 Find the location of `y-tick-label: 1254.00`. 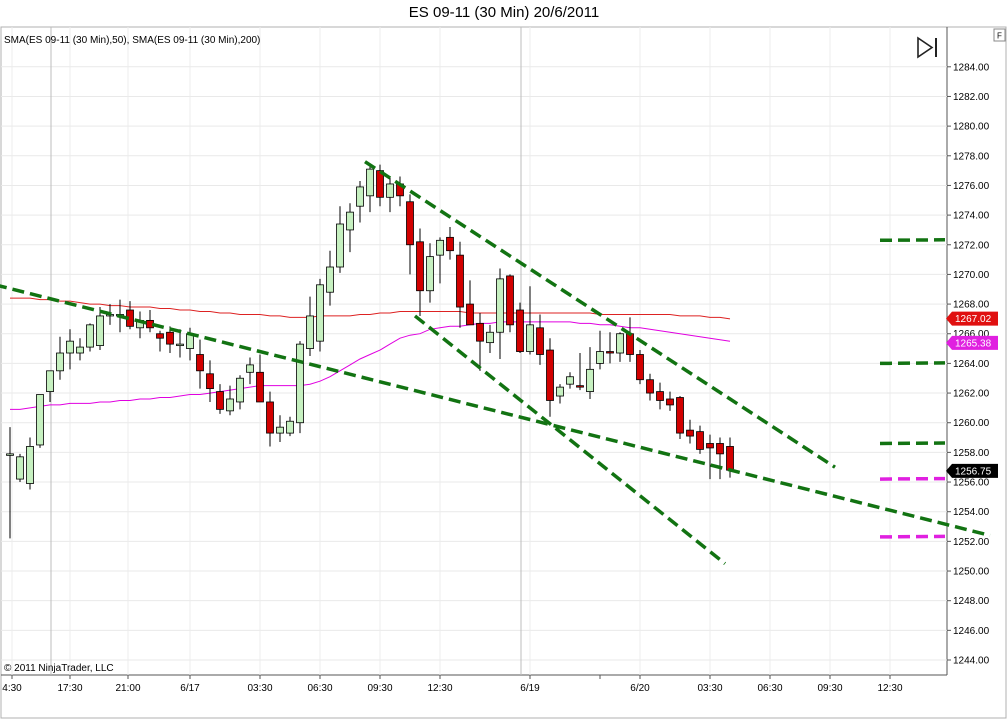

y-tick-label: 1254.00 is located at coordinates (971, 512).